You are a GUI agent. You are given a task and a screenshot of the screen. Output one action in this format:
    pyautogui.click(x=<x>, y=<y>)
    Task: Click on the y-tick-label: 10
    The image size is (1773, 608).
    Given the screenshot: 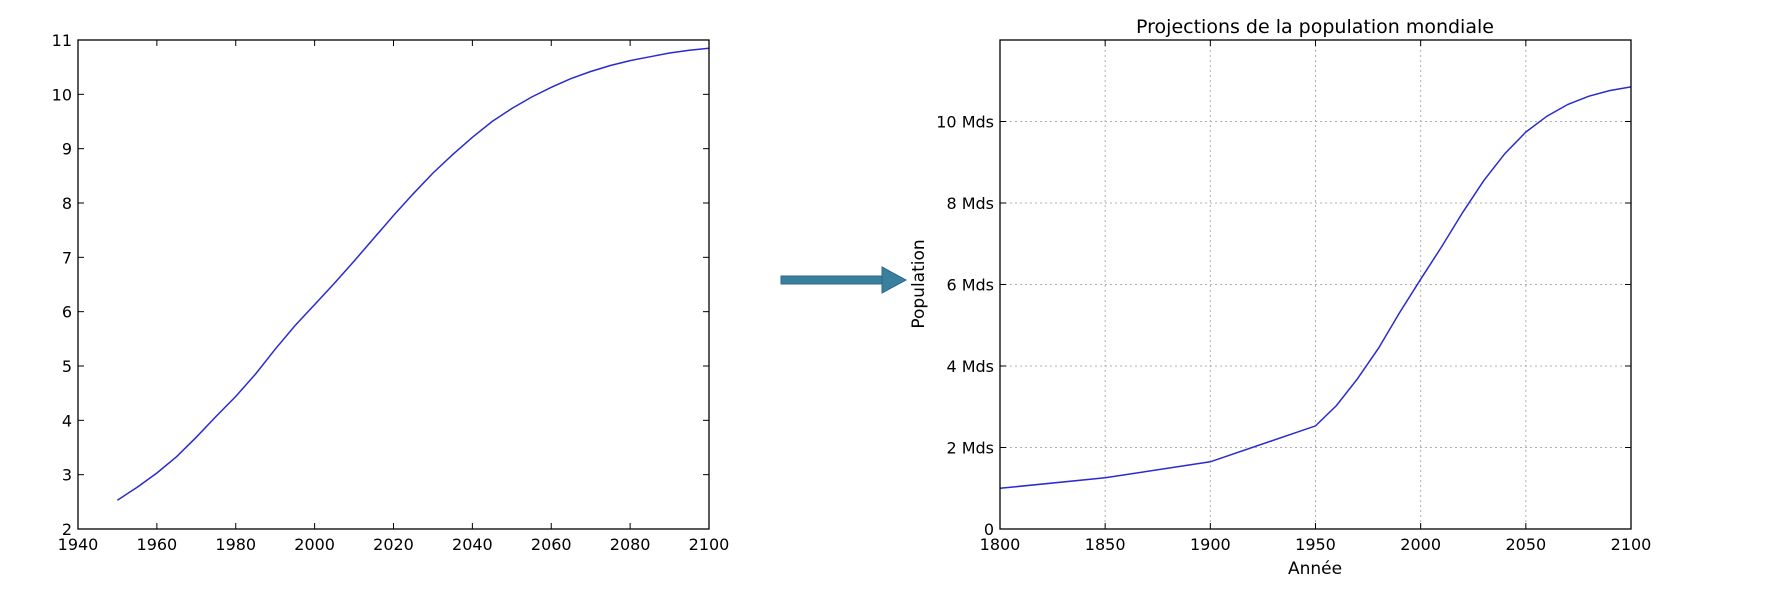 What is the action you would take?
    pyautogui.click(x=62, y=94)
    